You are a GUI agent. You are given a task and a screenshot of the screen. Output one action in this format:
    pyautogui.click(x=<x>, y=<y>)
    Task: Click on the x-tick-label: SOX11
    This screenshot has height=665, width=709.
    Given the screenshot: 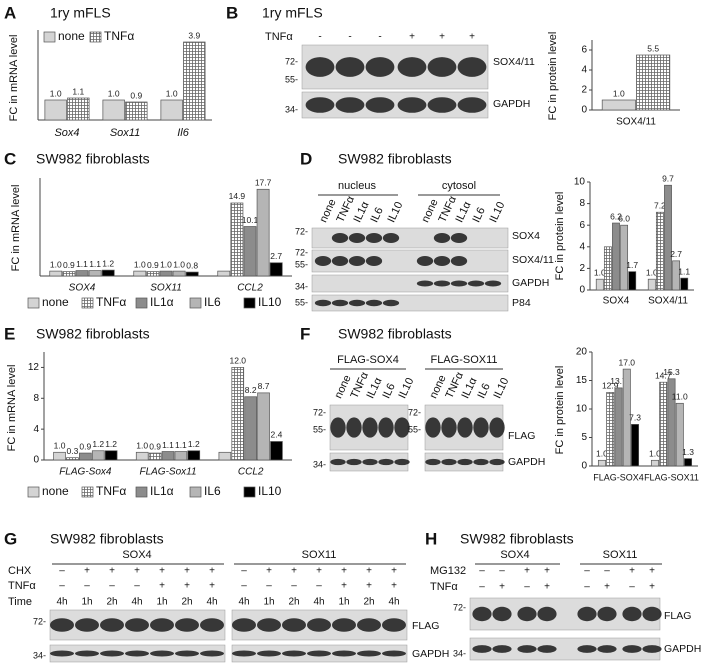 What is the action you would take?
    pyautogui.click(x=166, y=288)
    